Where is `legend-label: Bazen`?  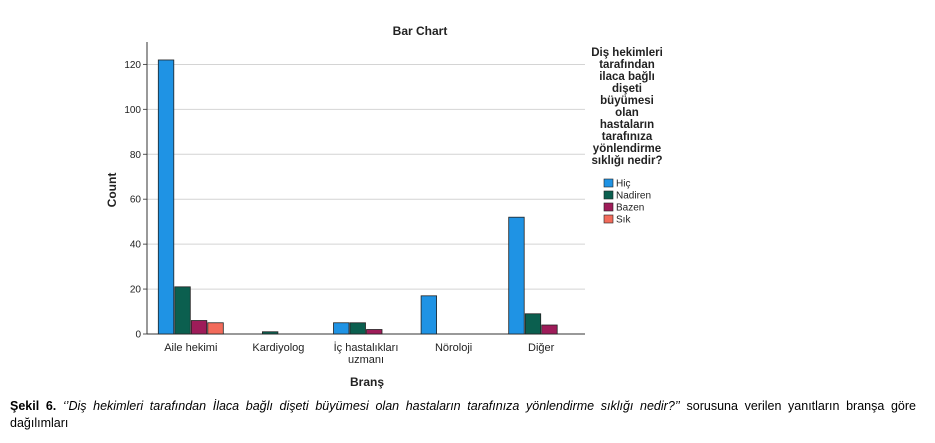 legend-label: Bazen is located at coordinates (630, 208).